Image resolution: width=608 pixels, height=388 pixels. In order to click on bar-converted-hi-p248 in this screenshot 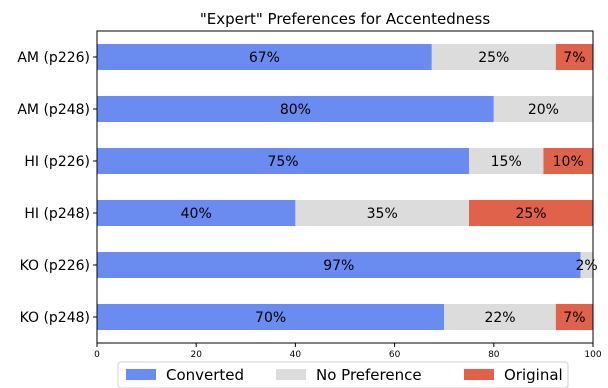, I will do `click(196, 213)`.